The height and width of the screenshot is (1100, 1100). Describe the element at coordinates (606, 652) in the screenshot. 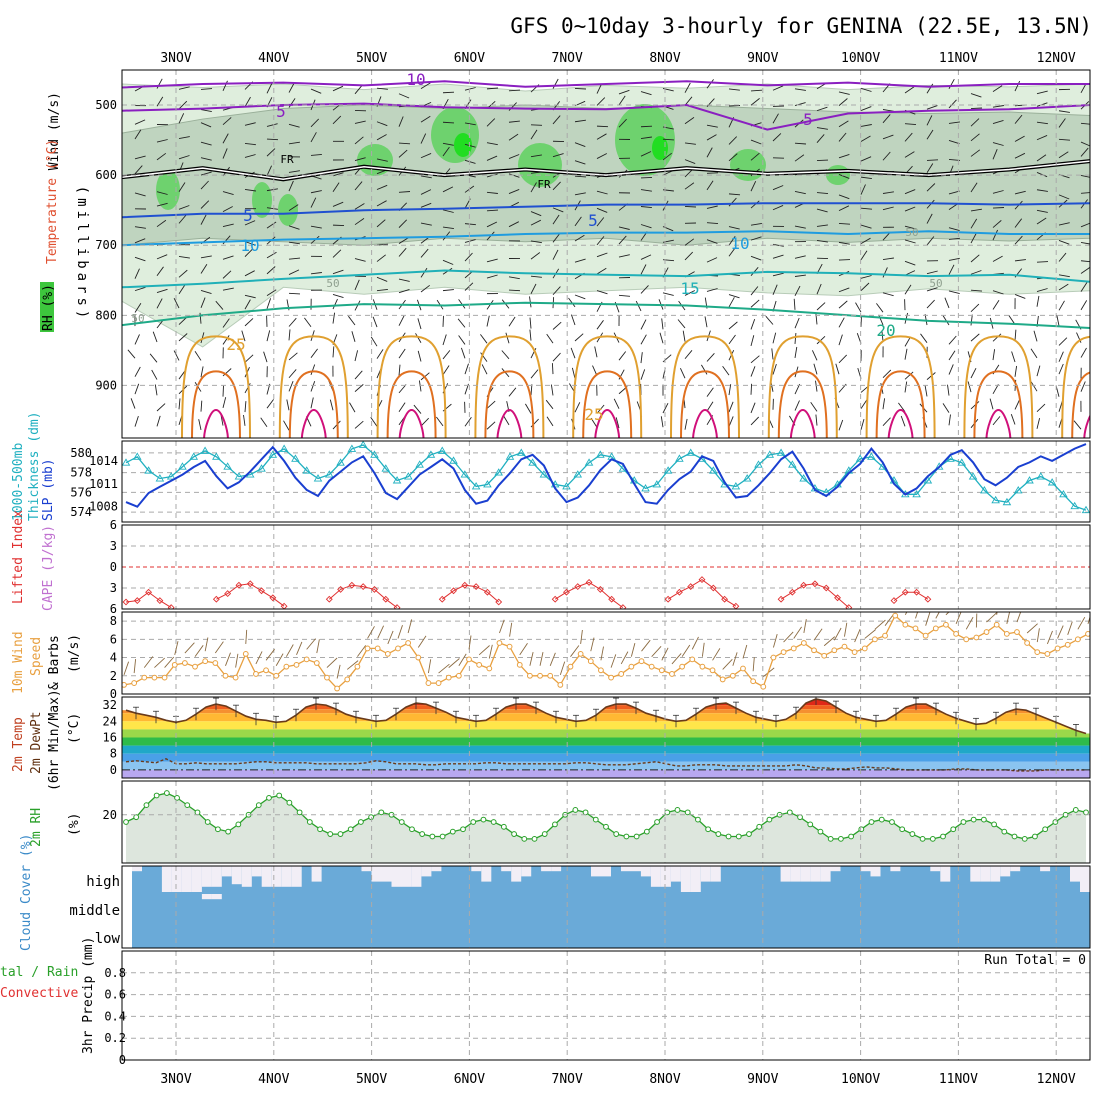

I see `wind-speed-line` at that location.